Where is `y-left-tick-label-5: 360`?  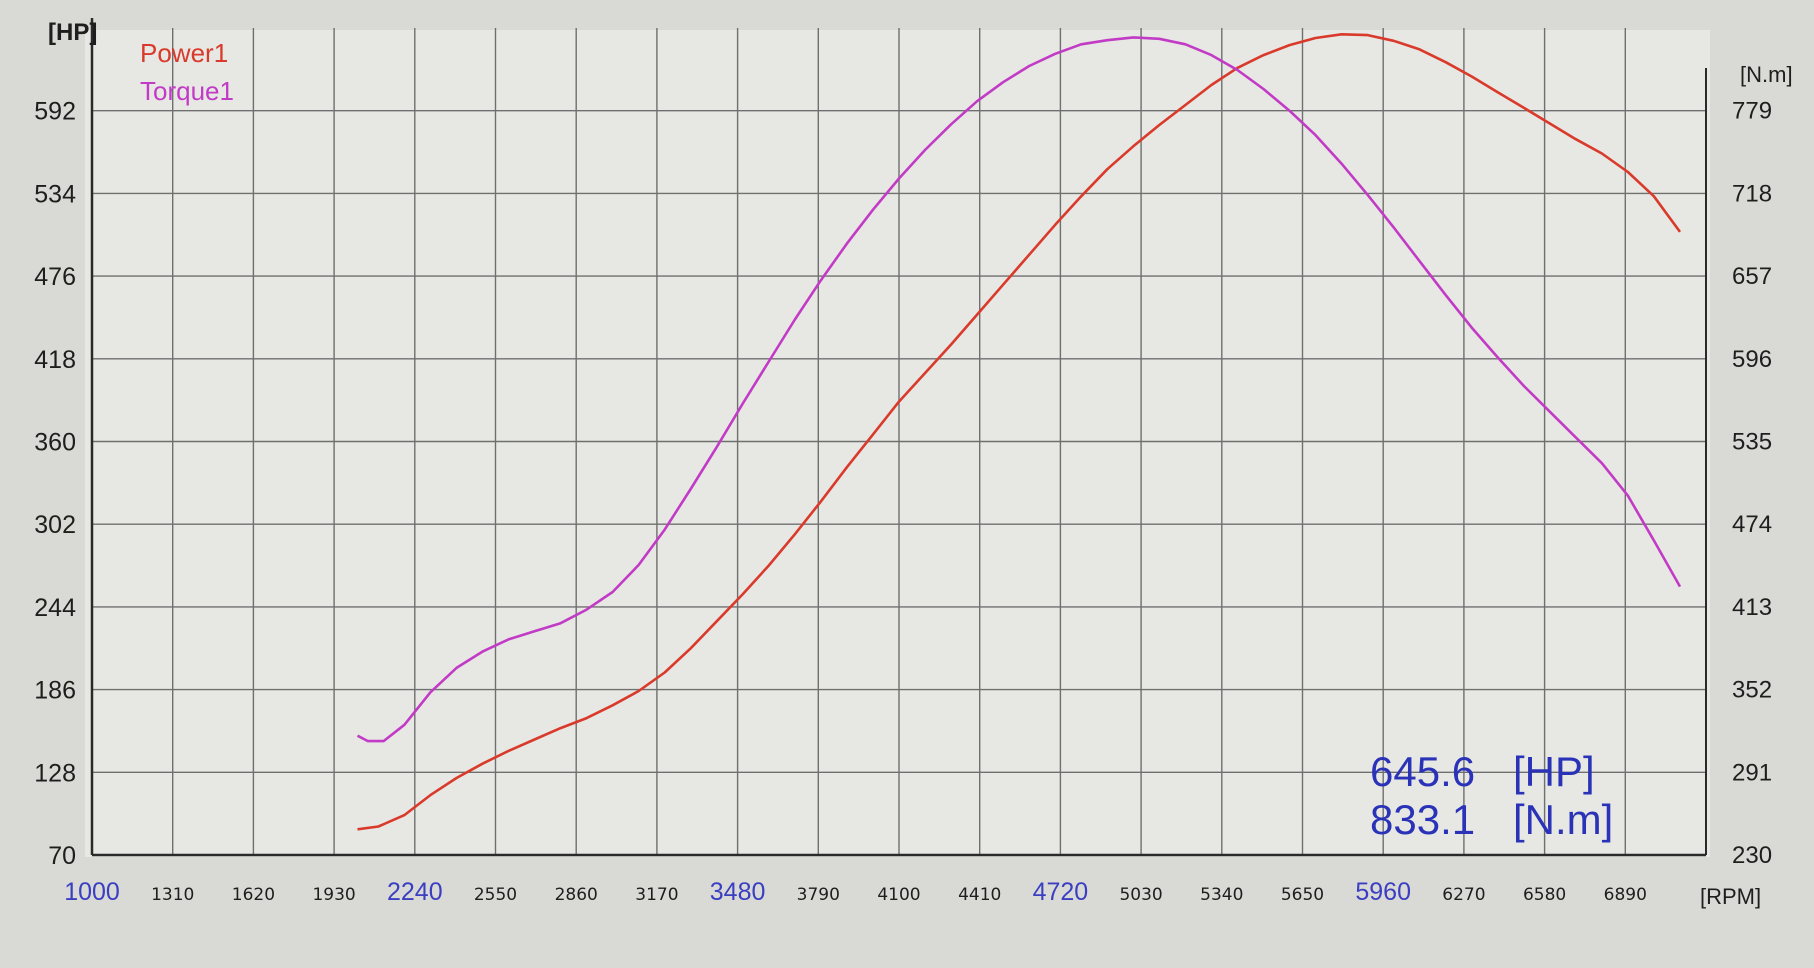 y-left-tick-label-5: 360 is located at coordinates (55, 443).